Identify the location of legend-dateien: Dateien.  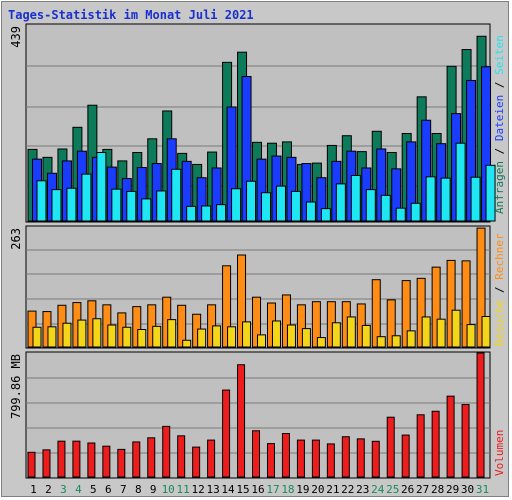
(499, 118).